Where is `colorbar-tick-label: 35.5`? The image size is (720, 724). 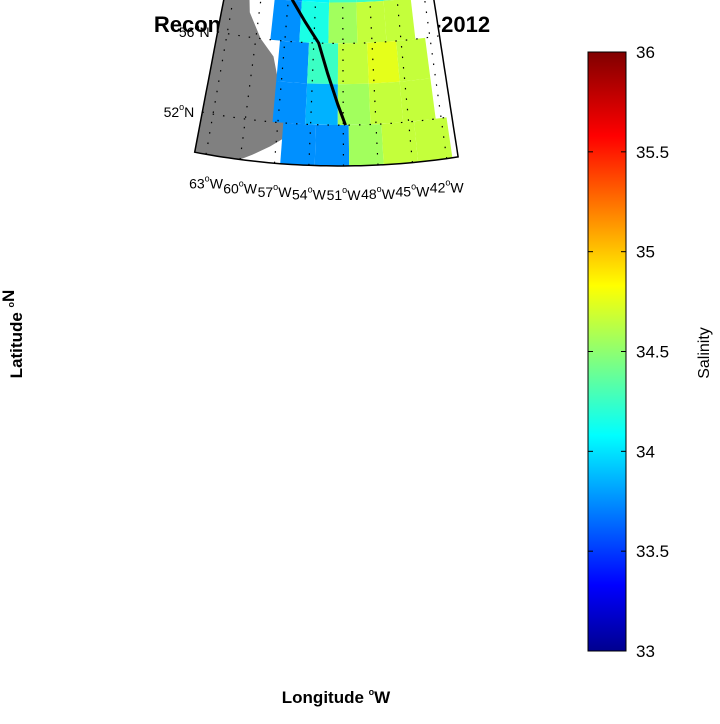 colorbar-tick-label: 35.5 is located at coordinates (652, 152).